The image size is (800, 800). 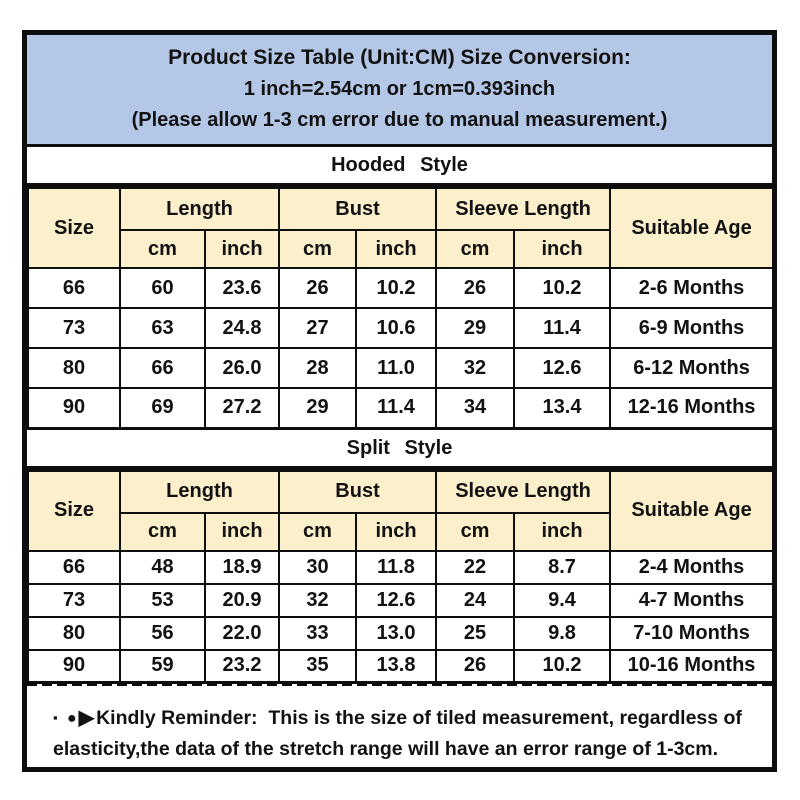 I want to click on table-row: 73 63 24.8 27 10.6 29 11.4 6-9 Months, so click(x=401, y=328).